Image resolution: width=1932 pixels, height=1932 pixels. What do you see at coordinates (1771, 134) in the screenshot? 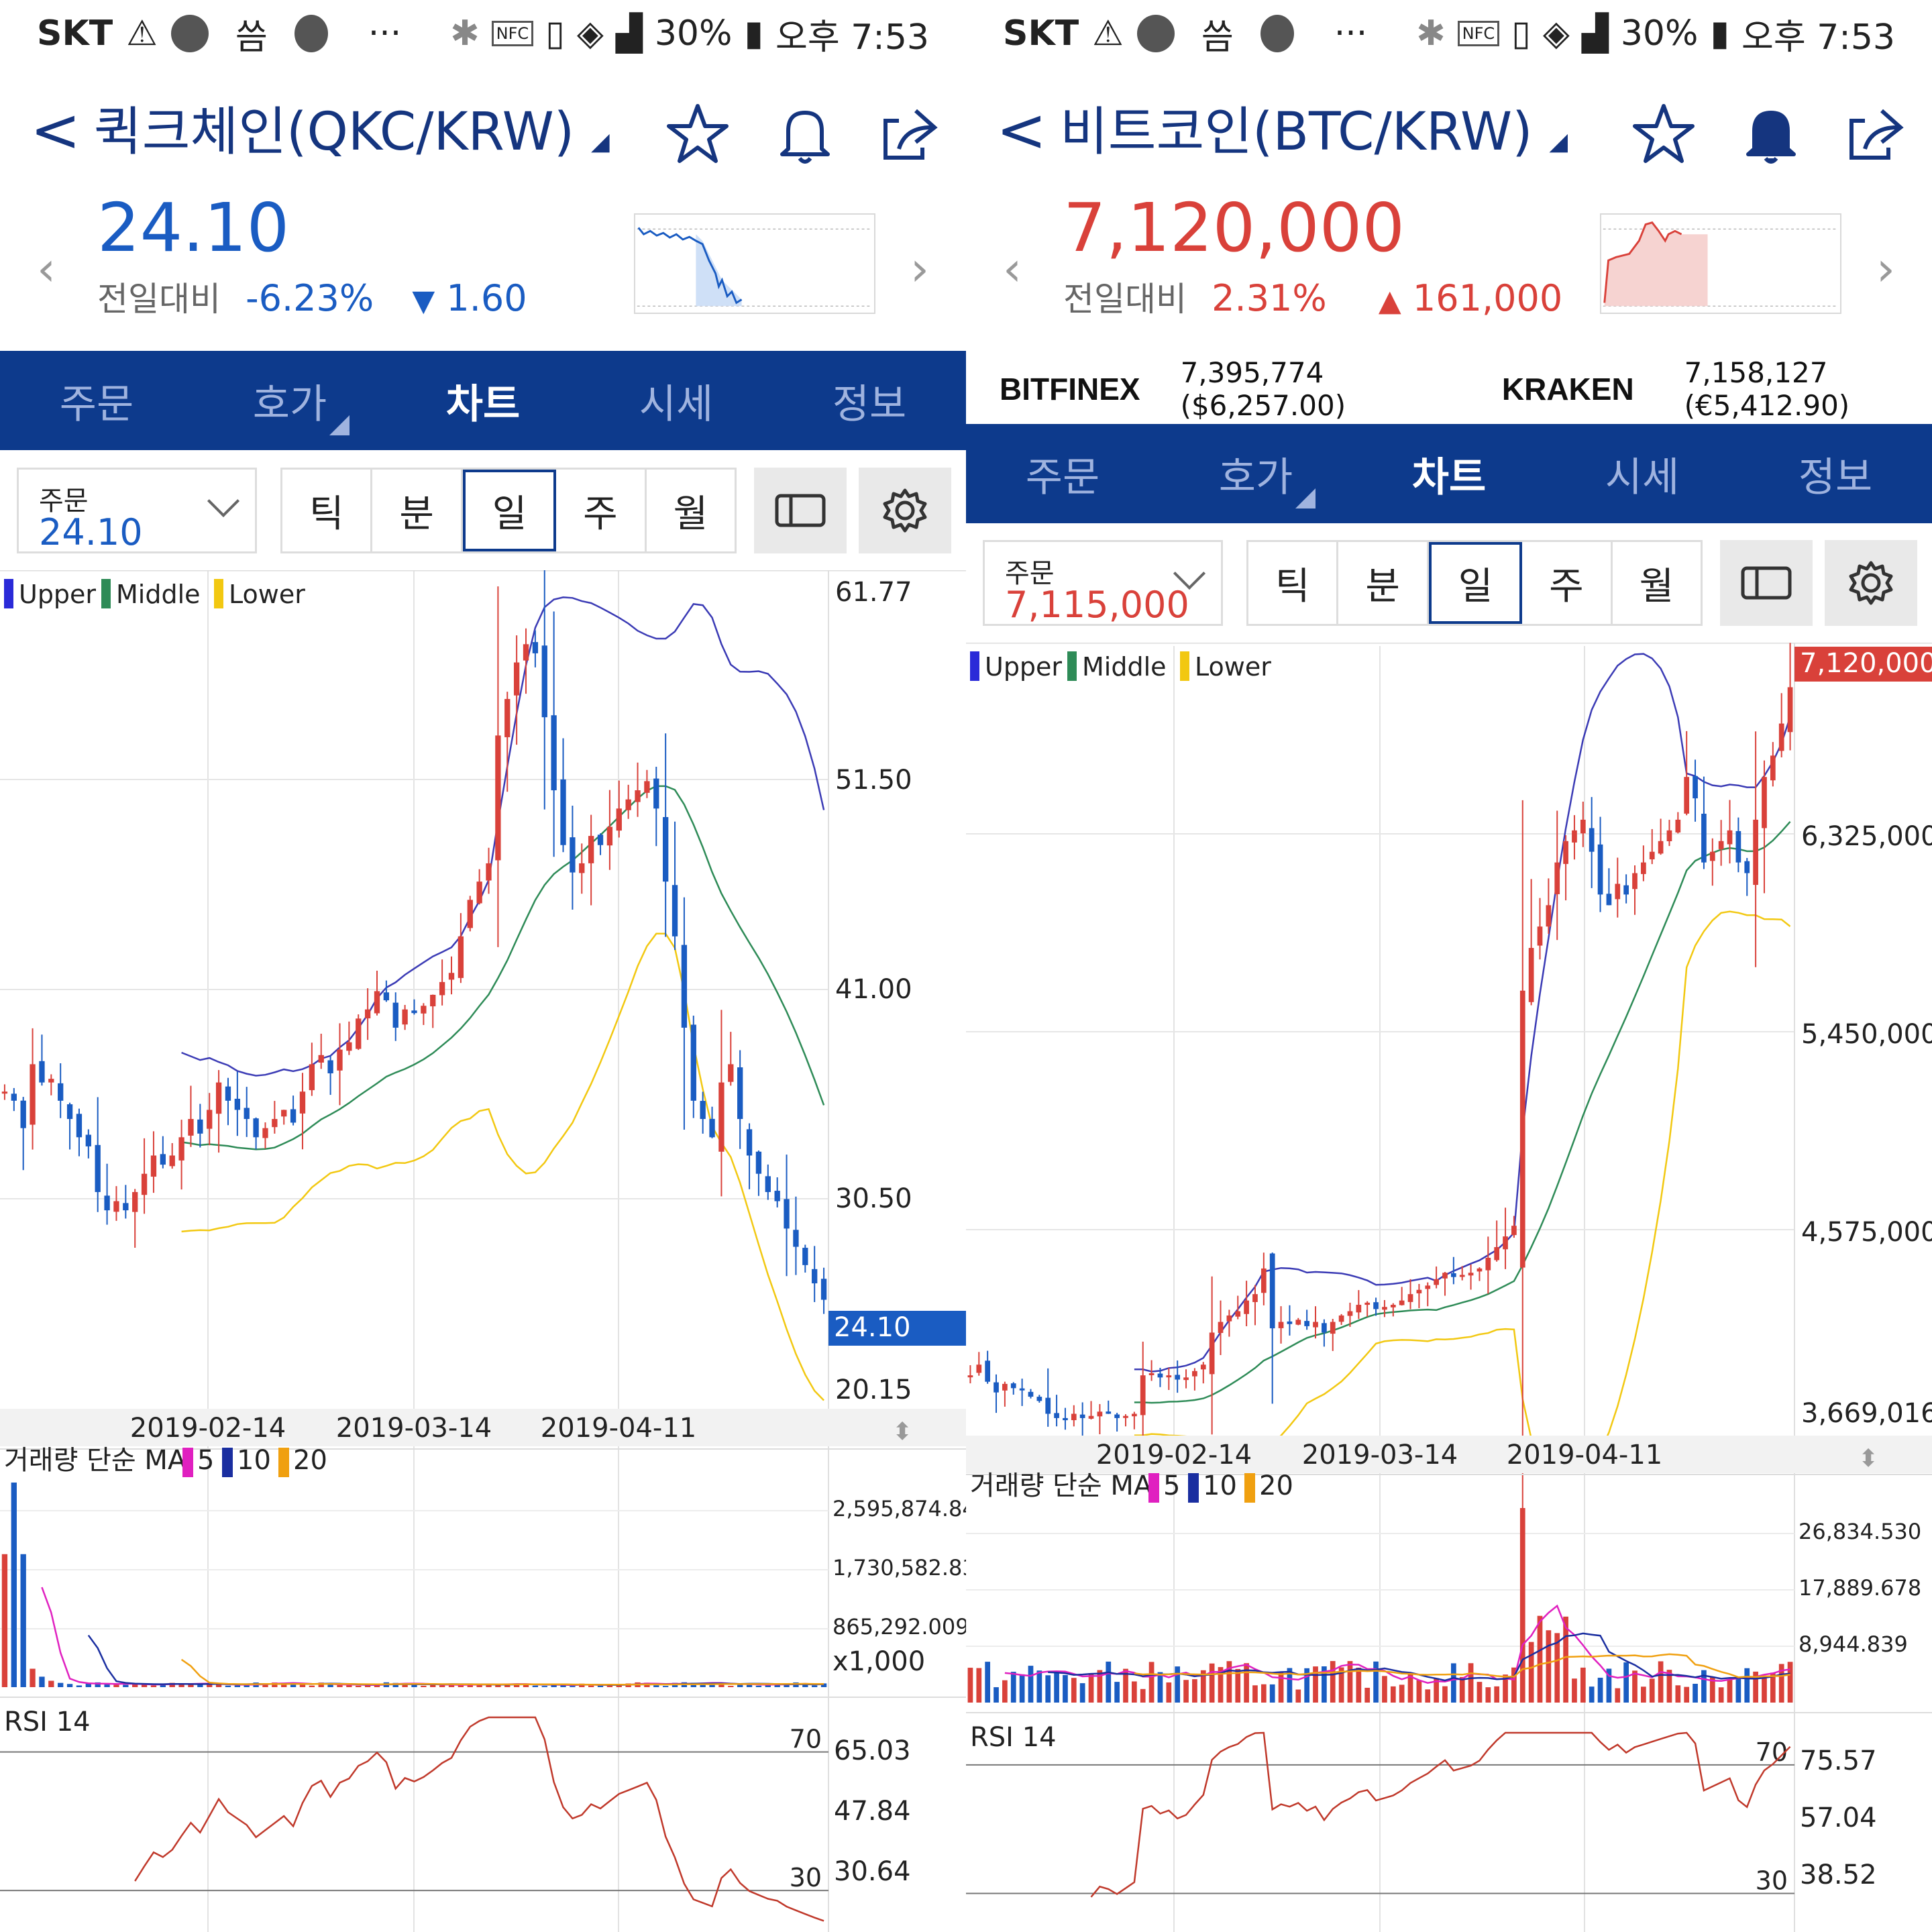
I see `bell-filled-icon` at bounding box center [1771, 134].